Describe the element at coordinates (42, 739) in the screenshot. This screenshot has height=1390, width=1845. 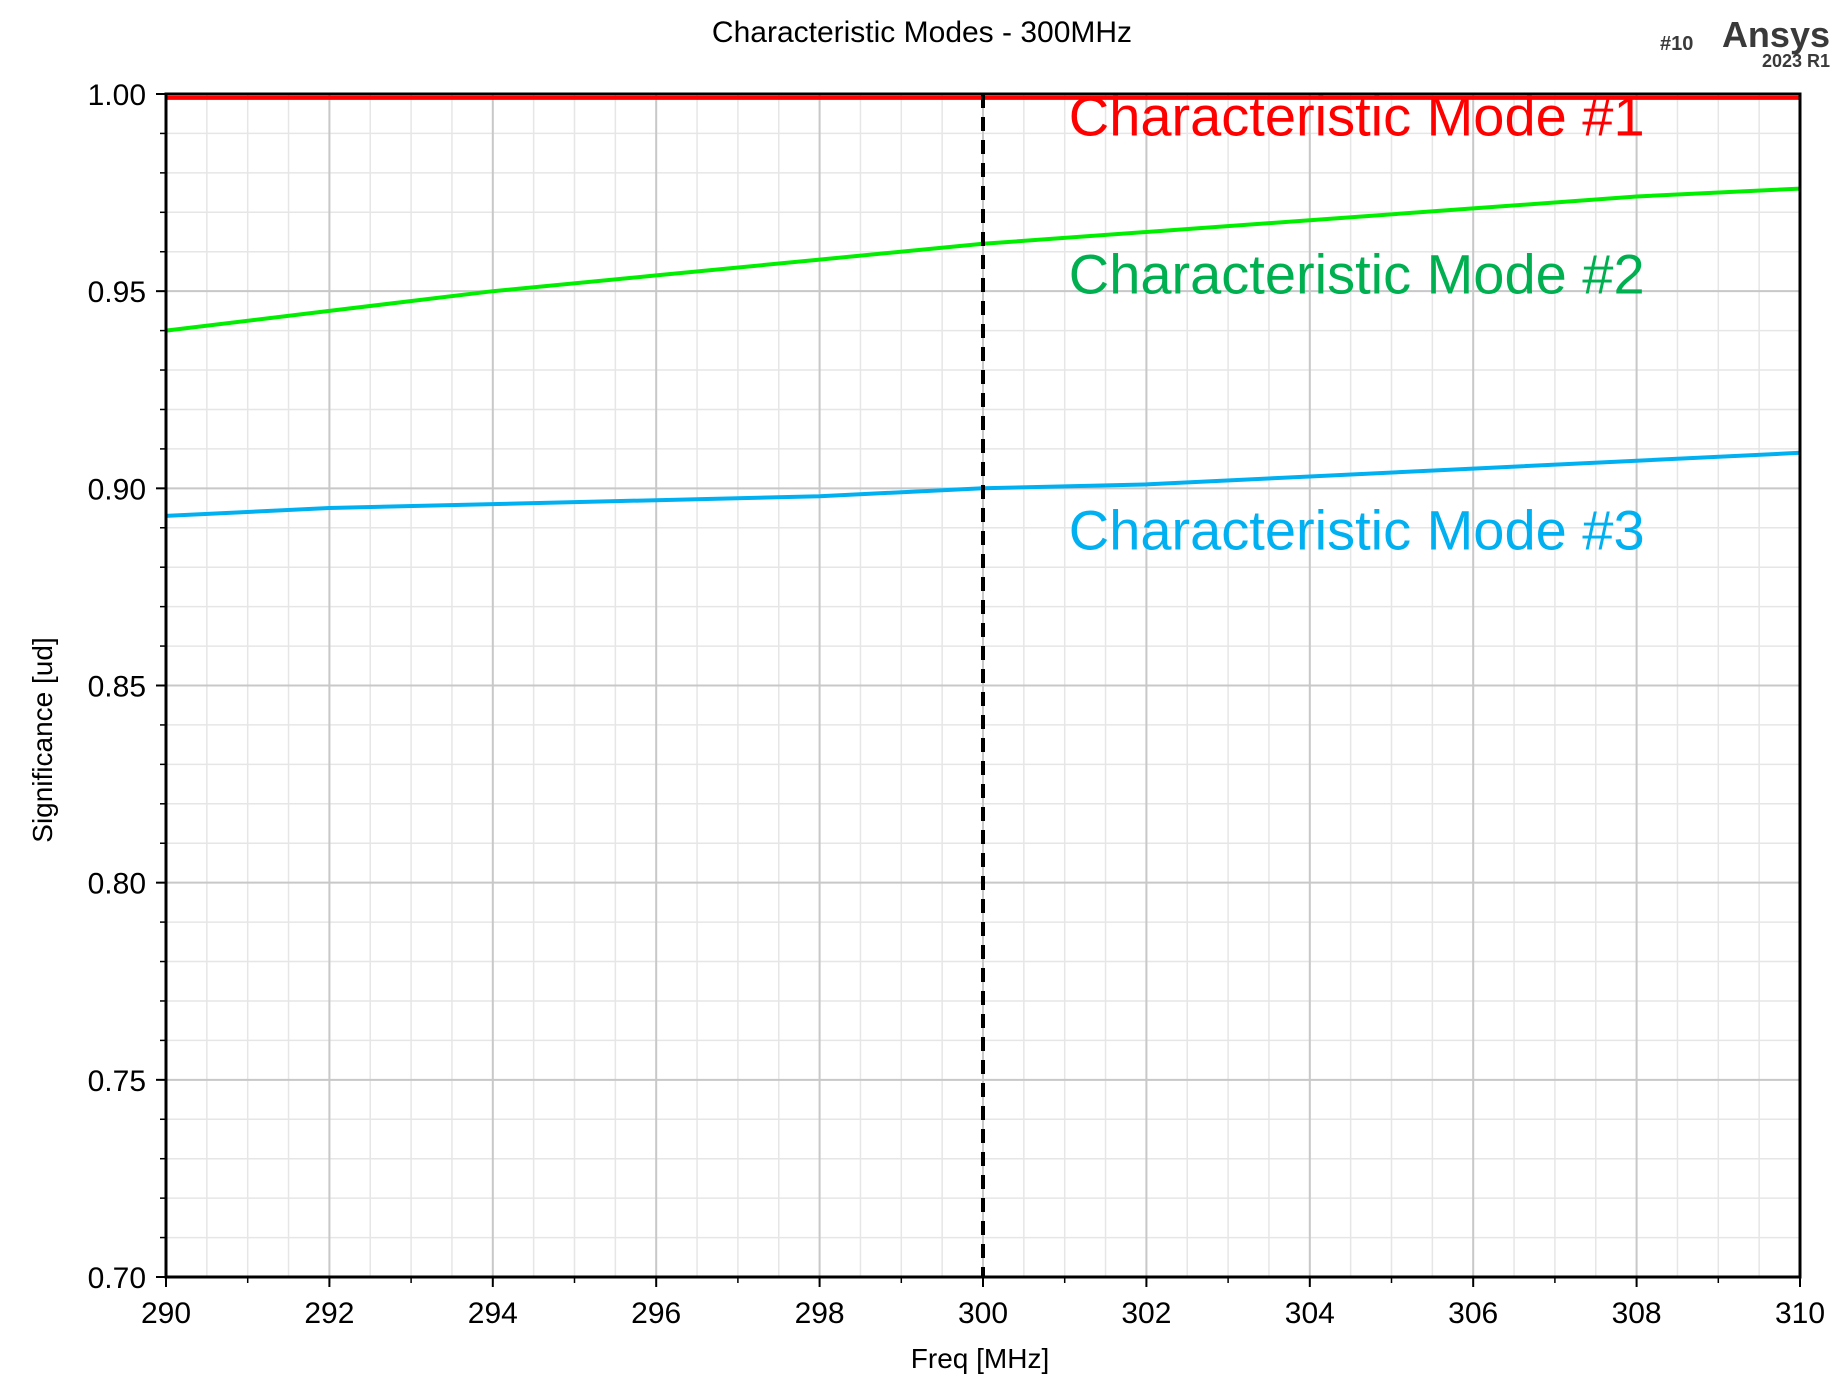
I see `y-axis-label: Significance [ud]` at that location.